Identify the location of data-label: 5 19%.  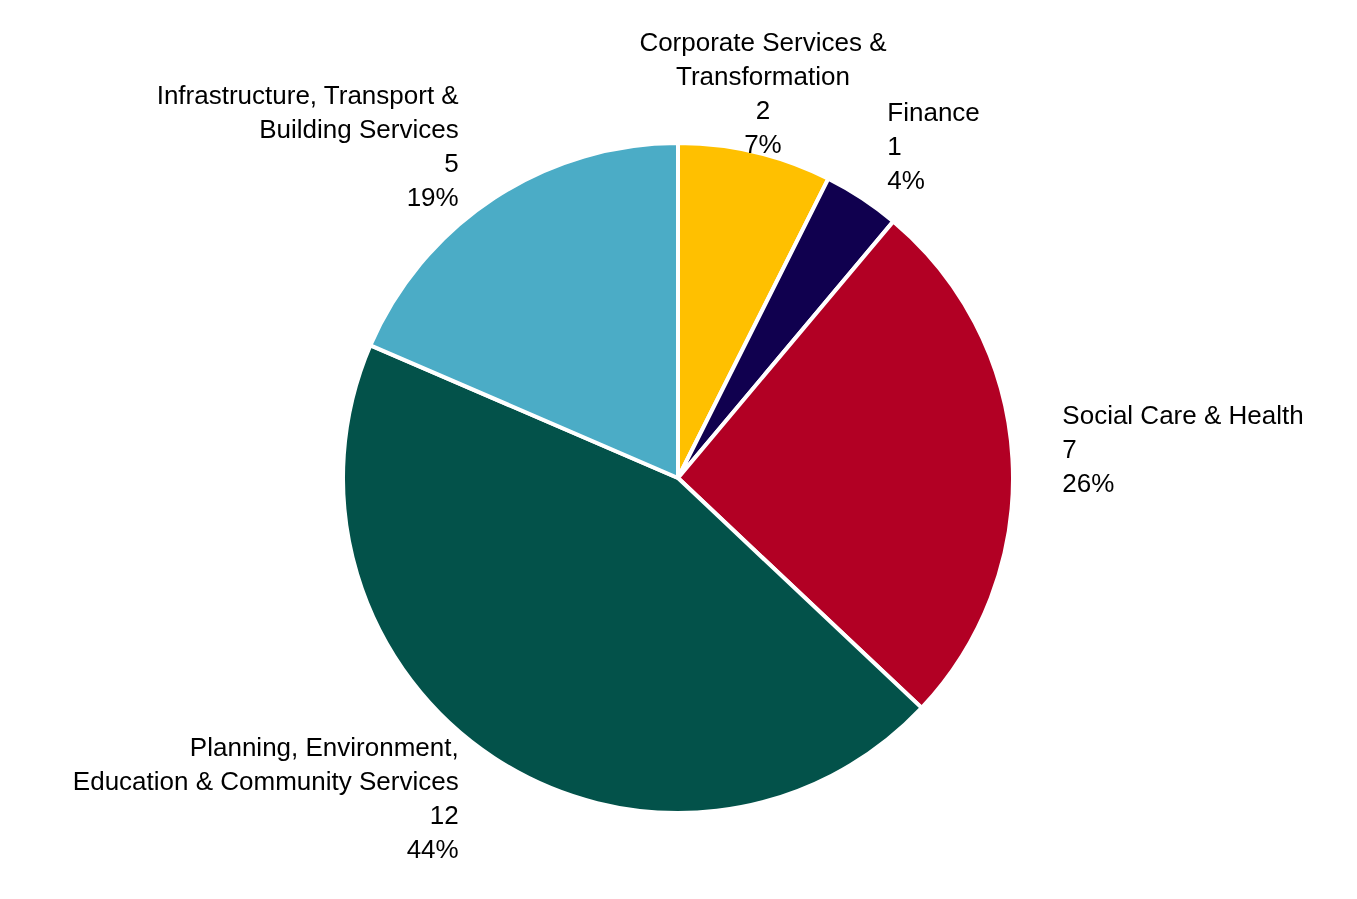
(432, 180).